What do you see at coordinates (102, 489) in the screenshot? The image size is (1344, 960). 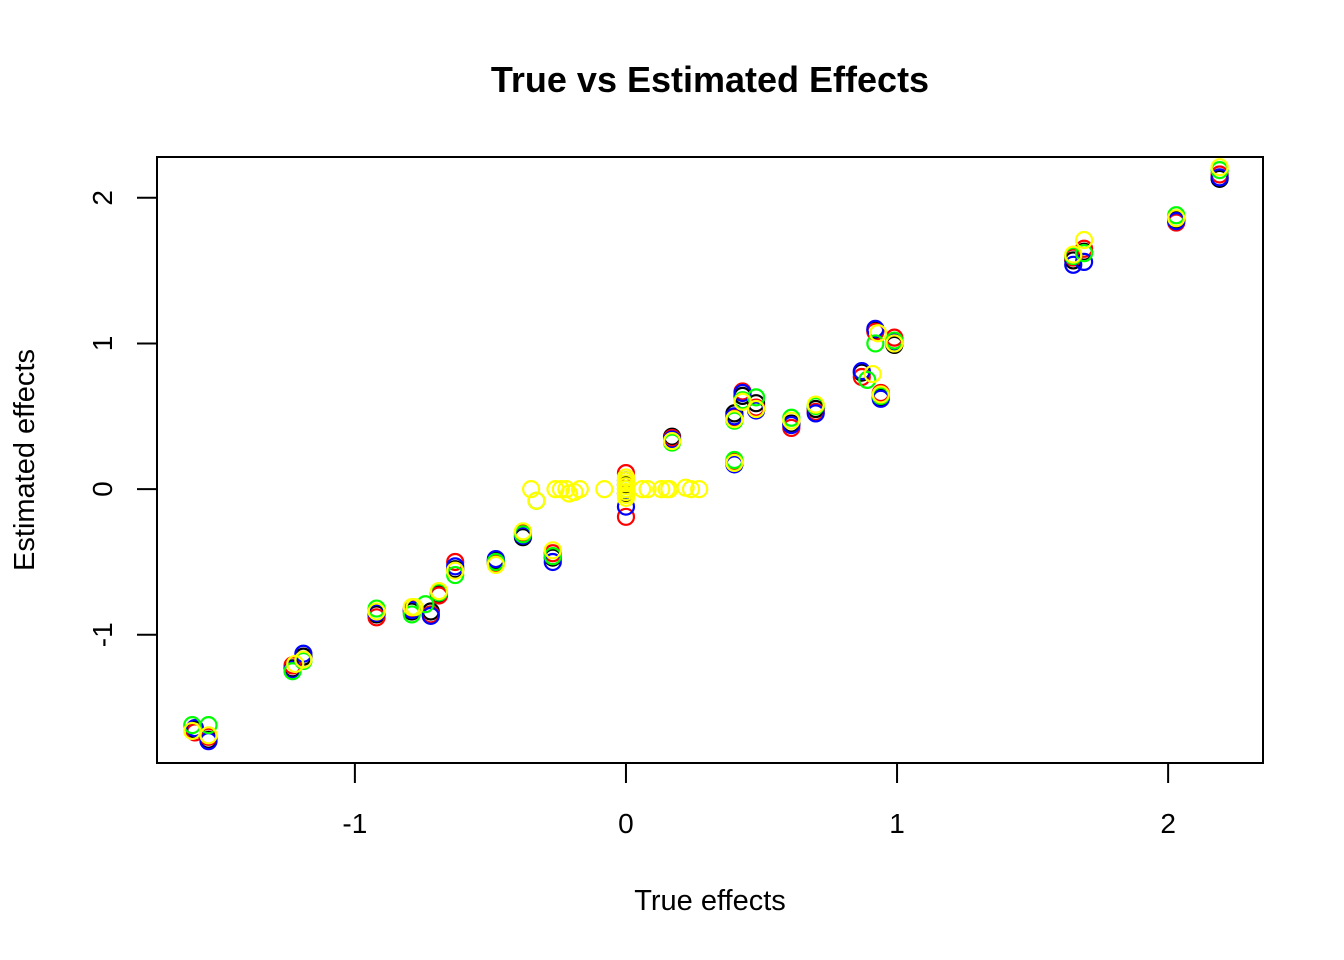 I see `y-tick-label: 0` at bounding box center [102, 489].